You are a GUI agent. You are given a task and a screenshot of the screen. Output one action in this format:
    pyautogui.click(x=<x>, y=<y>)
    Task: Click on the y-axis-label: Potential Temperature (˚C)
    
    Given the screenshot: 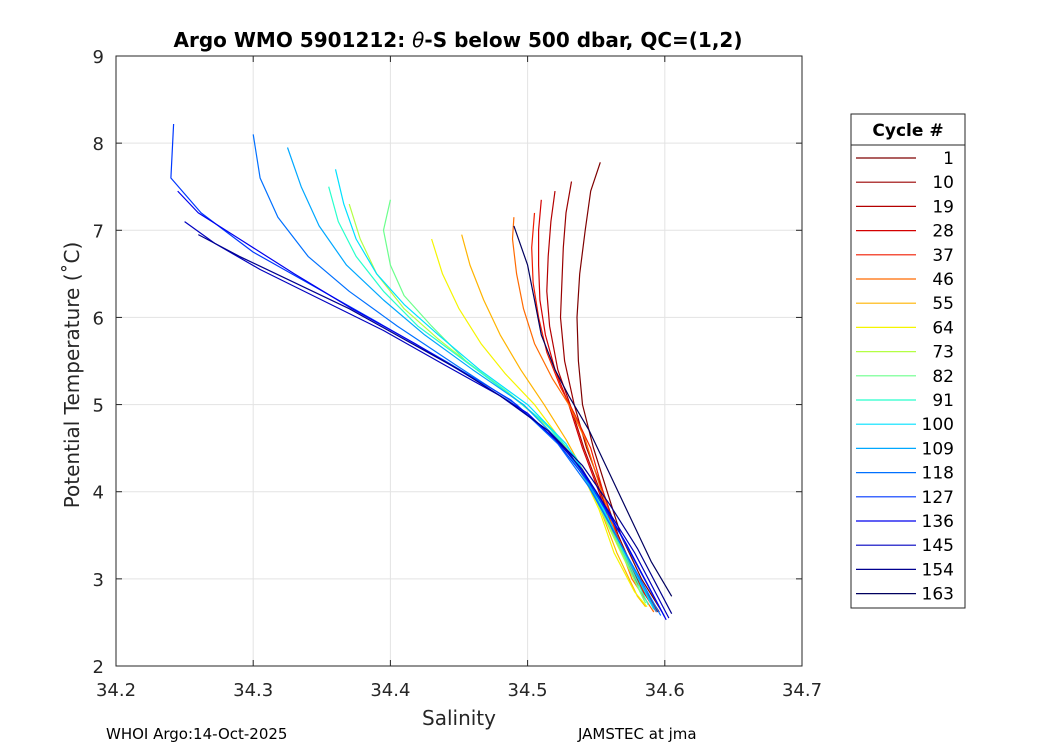 What is the action you would take?
    pyautogui.click(x=72, y=375)
    